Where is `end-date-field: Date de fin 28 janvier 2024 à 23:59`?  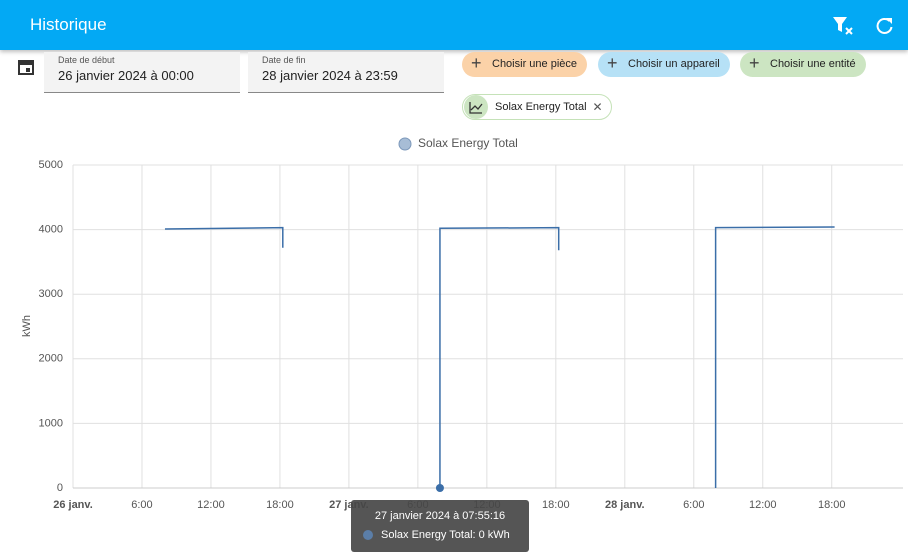 end-date-field: Date de fin 28 janvier 2024 à 23:59 is located at coordinates (346, 72).